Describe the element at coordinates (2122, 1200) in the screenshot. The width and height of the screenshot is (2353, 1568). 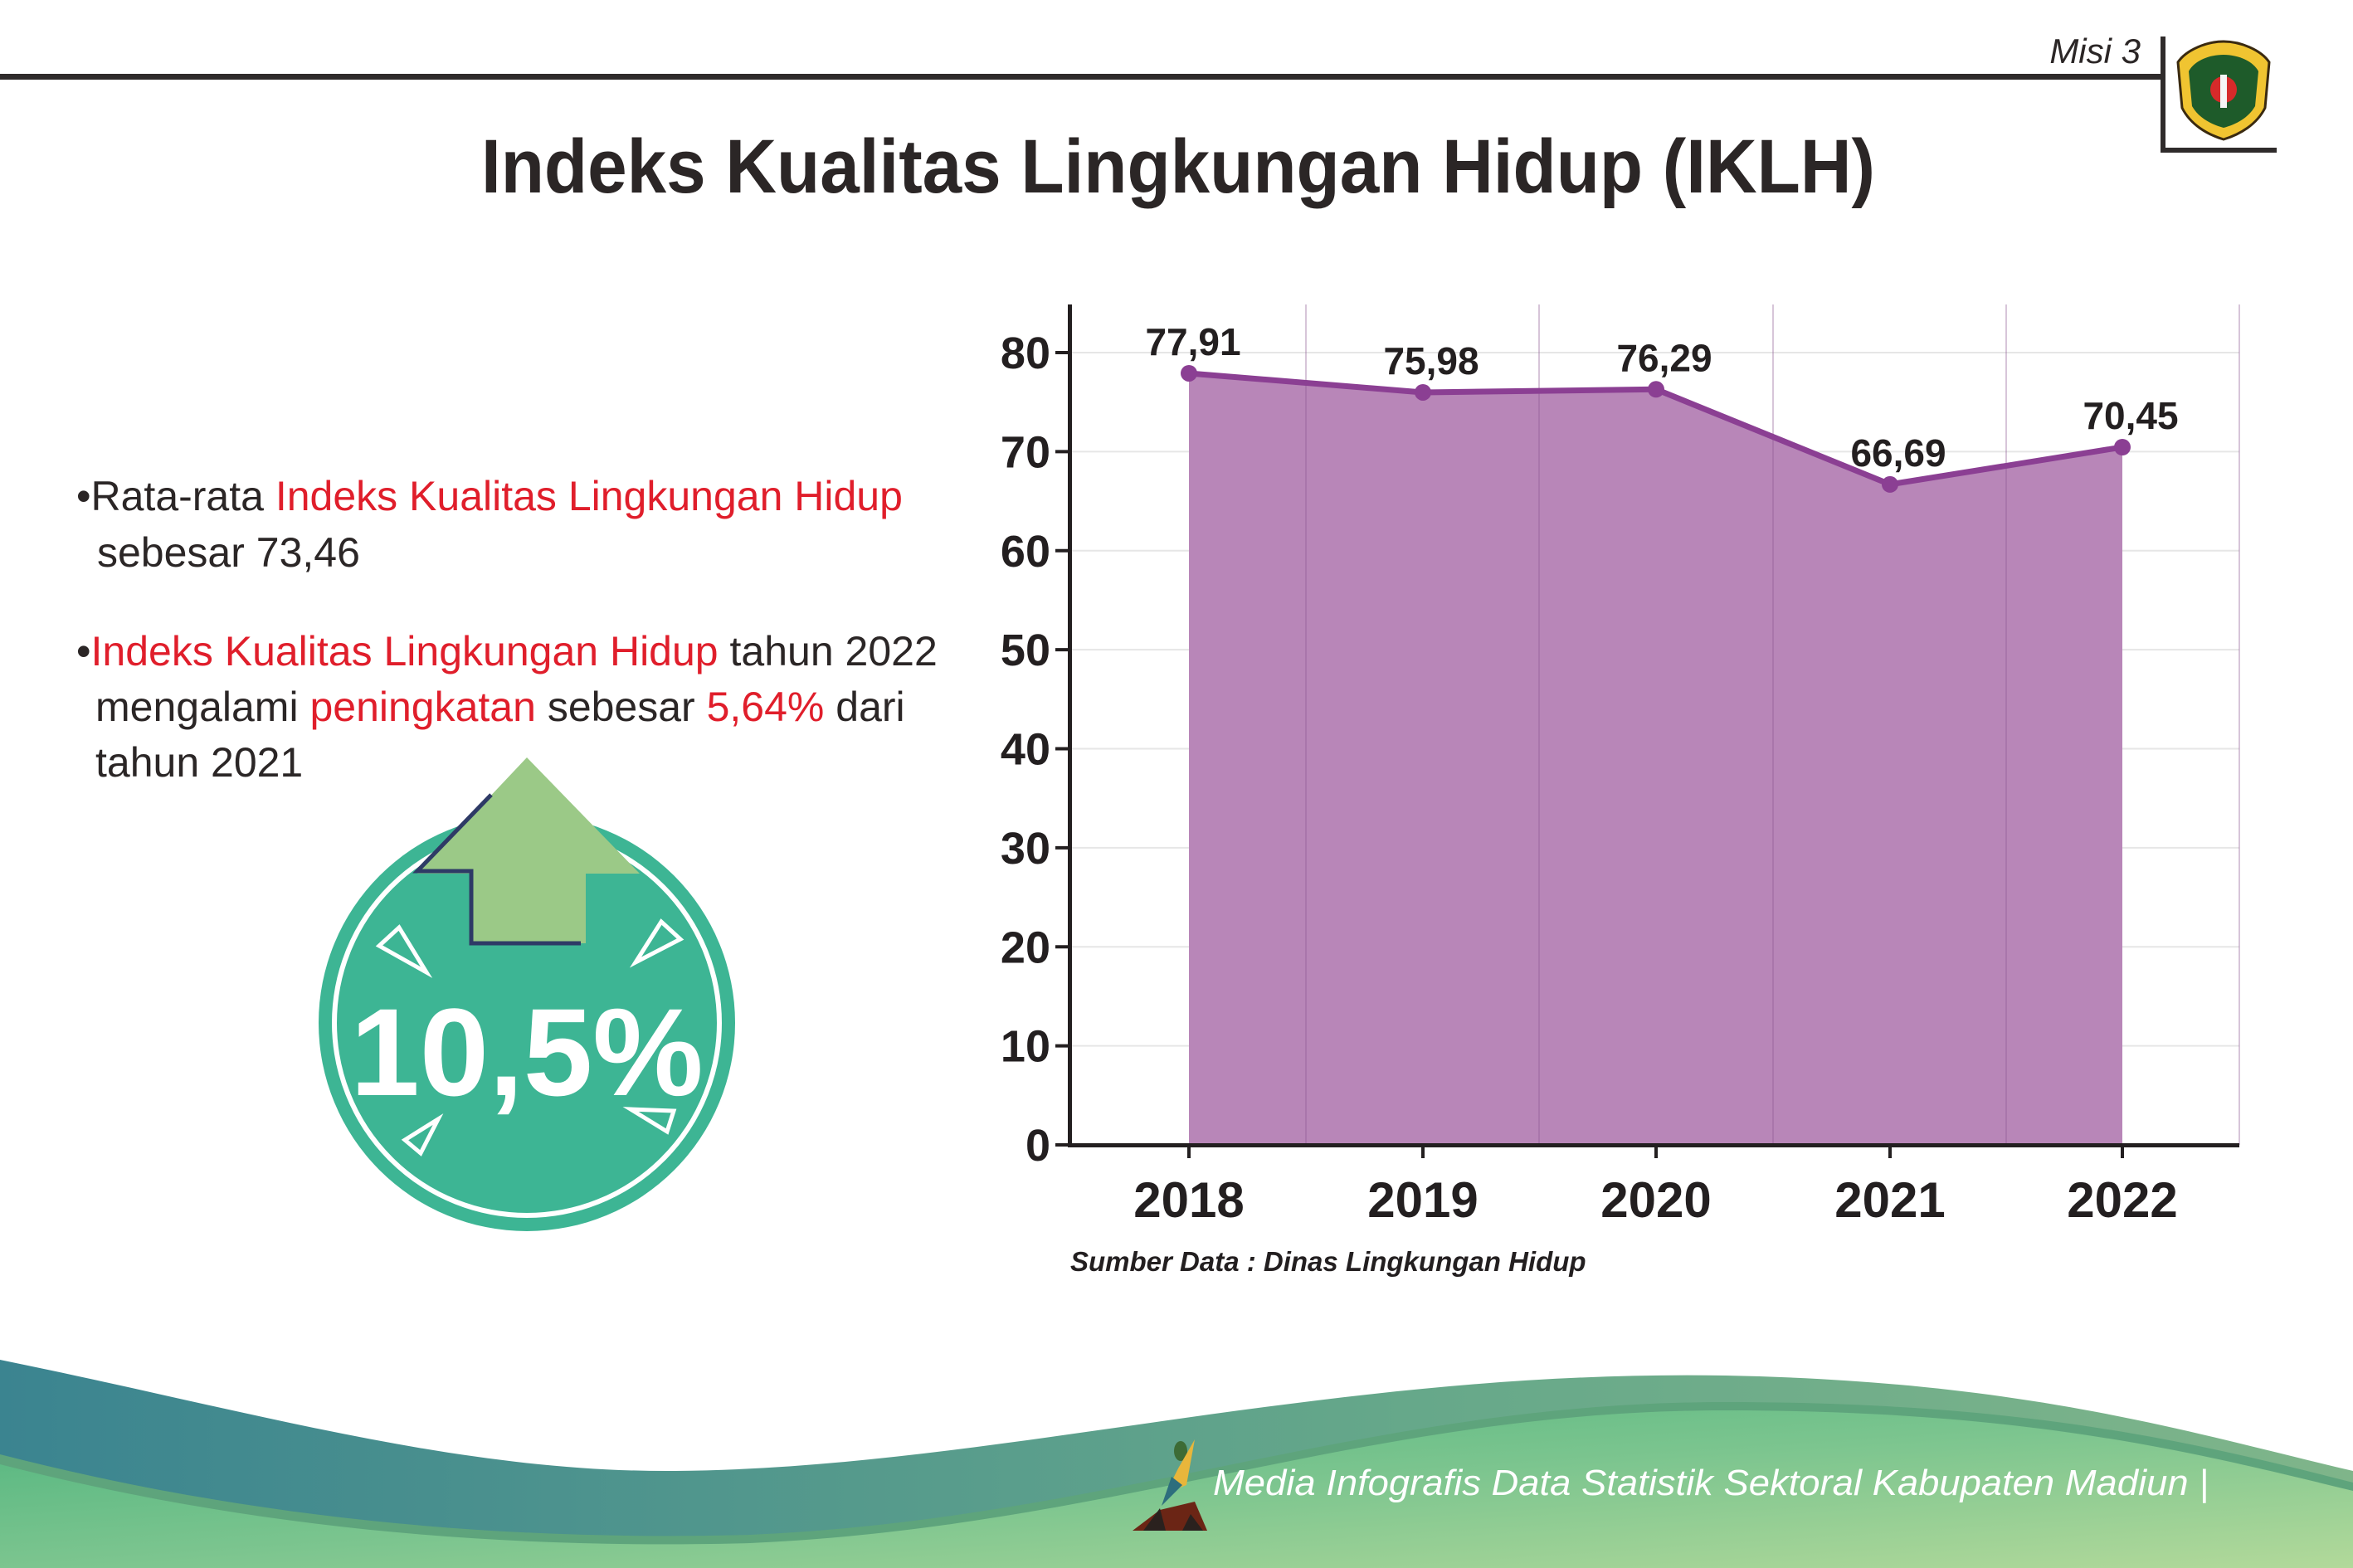
I see `x-tick-label: 2022` at that location.